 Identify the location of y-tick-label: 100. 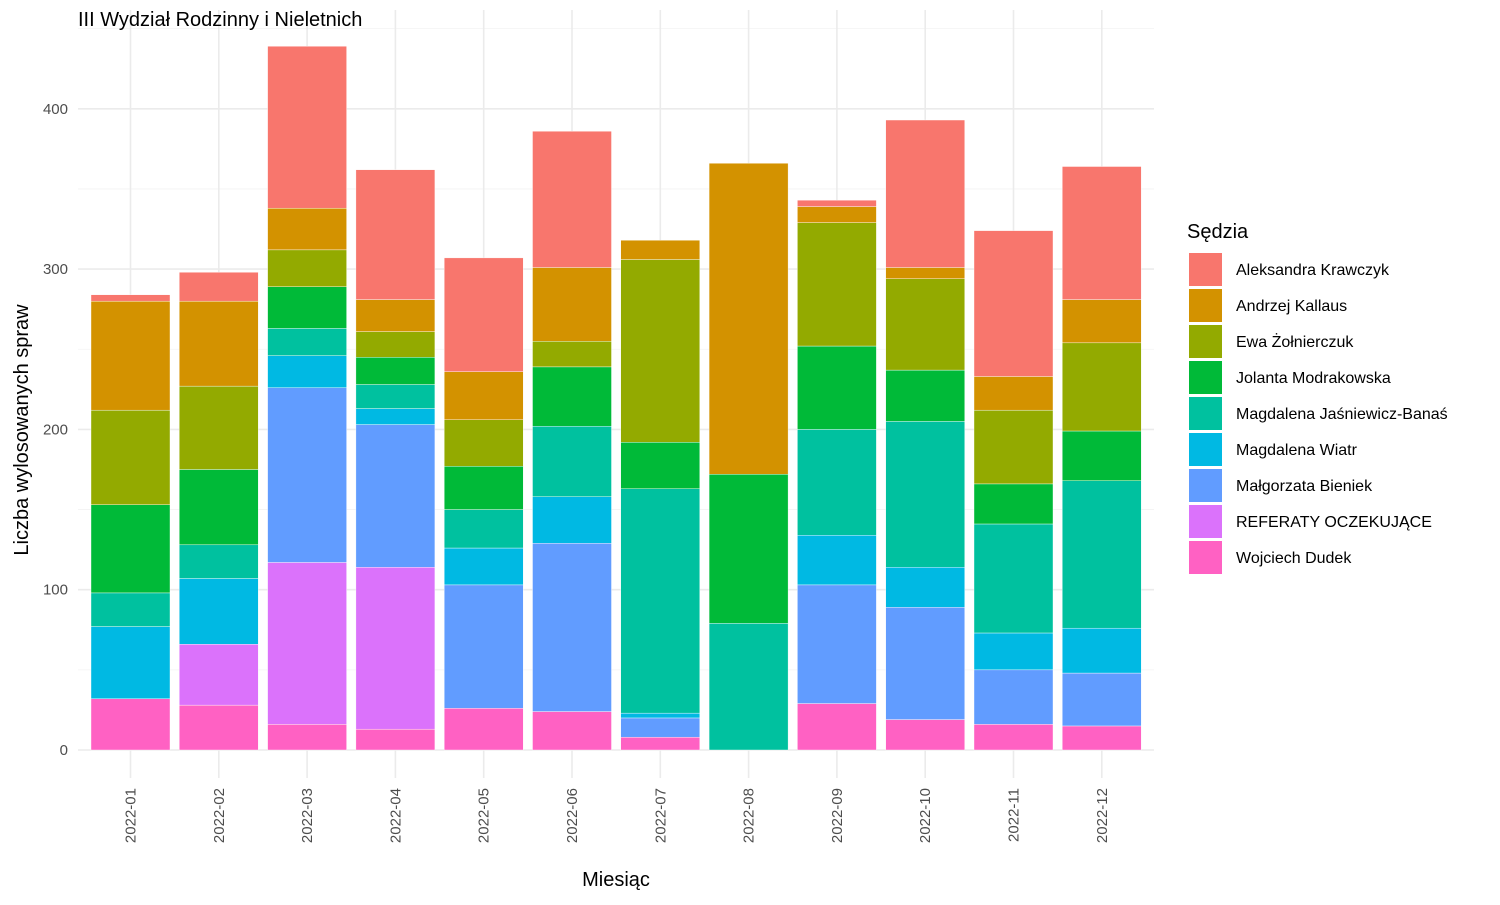
(55, 590).